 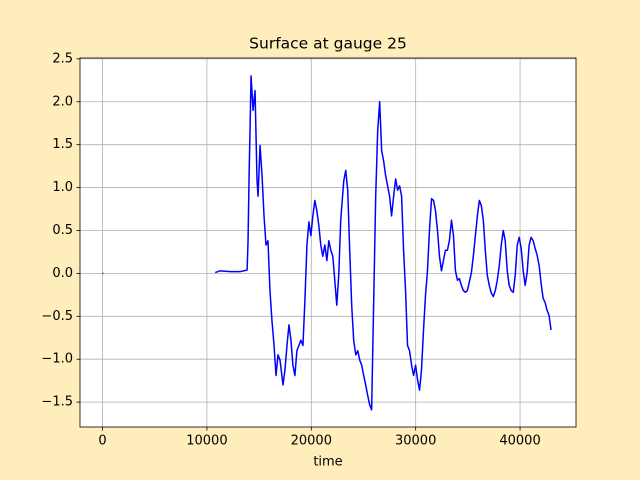 What do you see at coordinates (415, 441) in the screenshot?
I see `x-tick-label: 30000` at bounding box center [415, 441].